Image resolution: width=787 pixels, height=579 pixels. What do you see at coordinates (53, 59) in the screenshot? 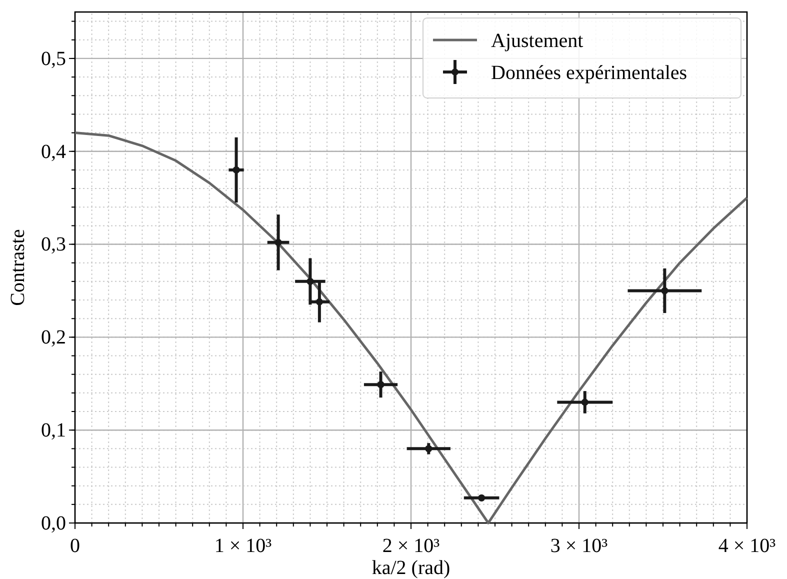
I see `y-tick-label: 0,5` at bounding box center [53, 59].